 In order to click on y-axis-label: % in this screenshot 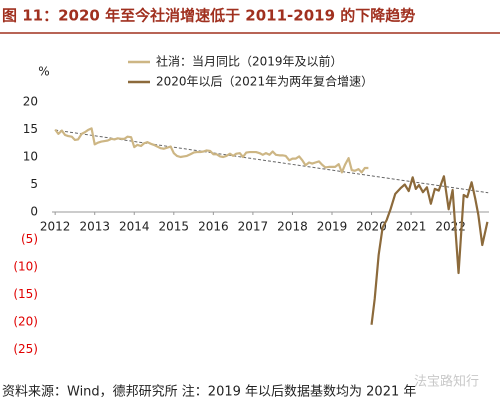, I will do `click(43, 72)`.